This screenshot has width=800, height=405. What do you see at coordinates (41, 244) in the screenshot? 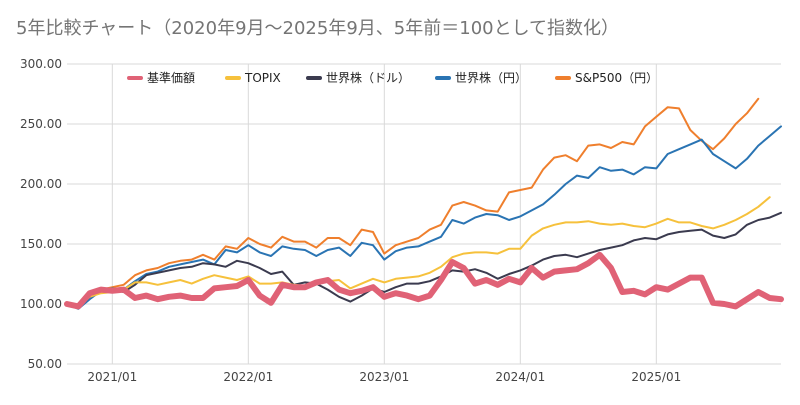
I see `y-tick-label: 150.00` at bounding box center [41, 244].